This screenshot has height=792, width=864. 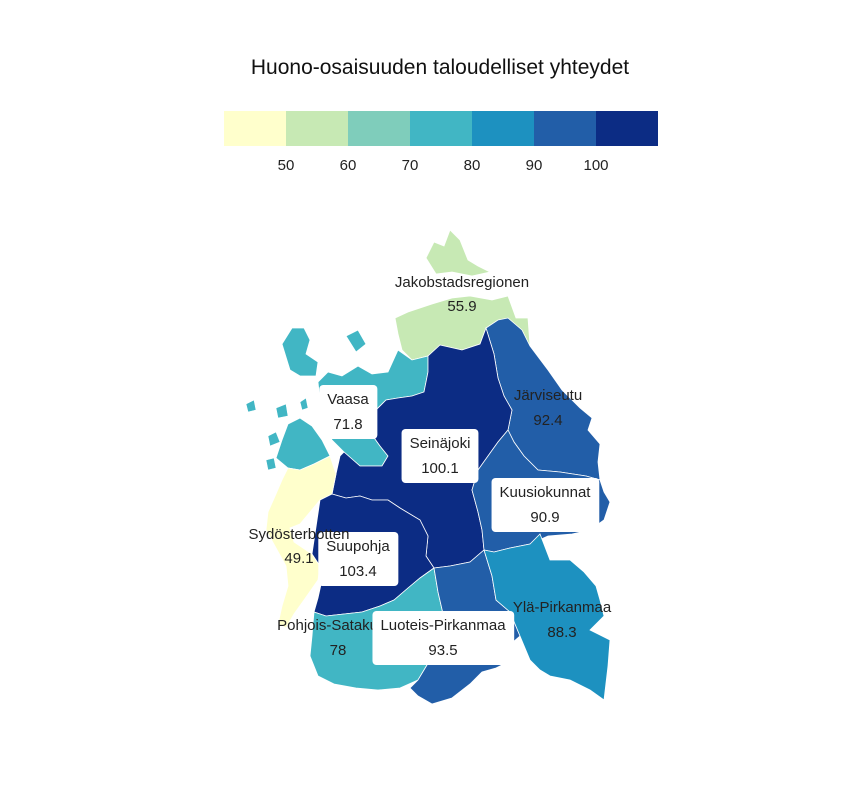 What do you see at coordinates (561, 632) in the screenshot?
I see `region-value-label: 88.3` at bounding box center [561, 632].